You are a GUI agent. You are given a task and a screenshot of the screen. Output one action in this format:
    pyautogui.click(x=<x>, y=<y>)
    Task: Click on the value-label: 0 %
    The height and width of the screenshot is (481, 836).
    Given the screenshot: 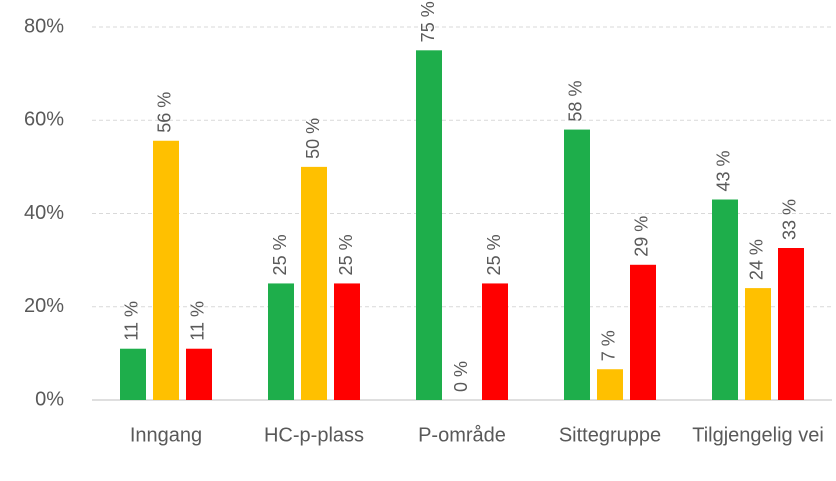 What is the action you would take?
    pyautogui.click(x=461, y=376)
    